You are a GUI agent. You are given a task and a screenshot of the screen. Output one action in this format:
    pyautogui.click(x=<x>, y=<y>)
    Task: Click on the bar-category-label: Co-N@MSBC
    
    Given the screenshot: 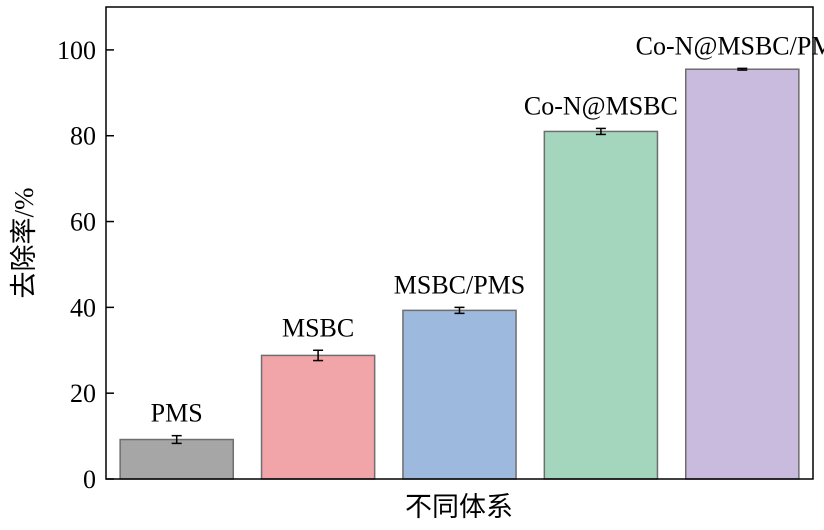 What is the action you would take?
    pyautogui.click(x=601, y=105)
    